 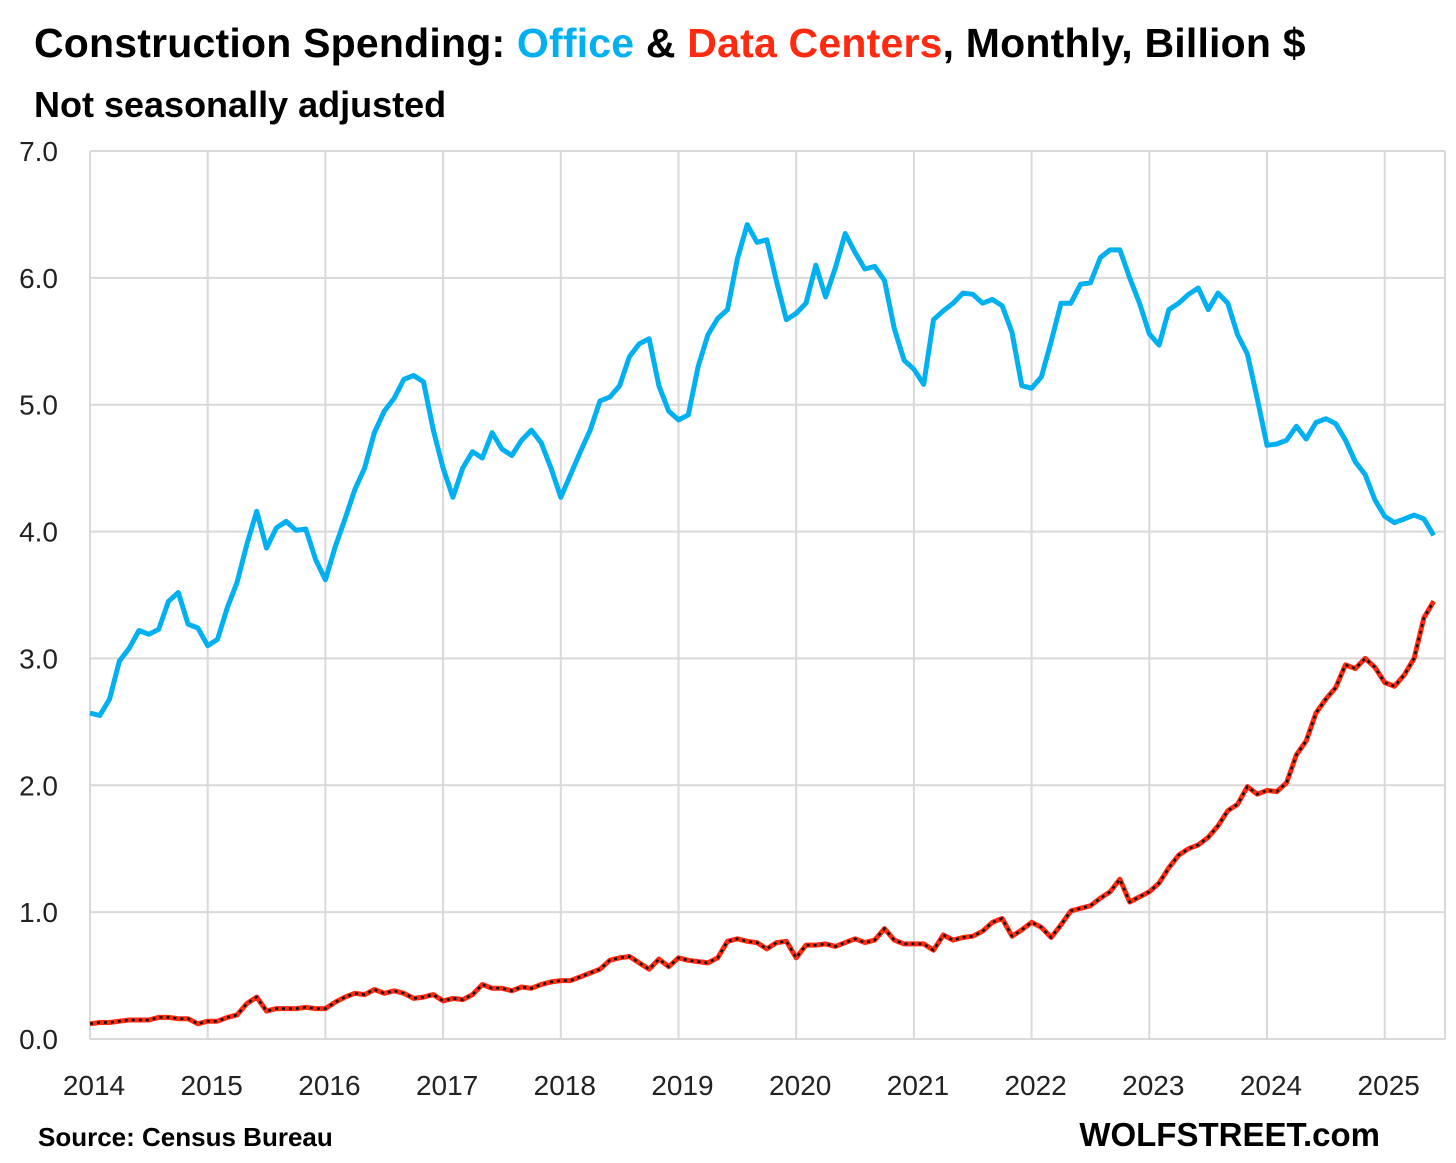 What do you see at coordinates (565, 1085) in the screenshot?
I see `x-tick-label: 2018` at bounding box center [565, 1085].